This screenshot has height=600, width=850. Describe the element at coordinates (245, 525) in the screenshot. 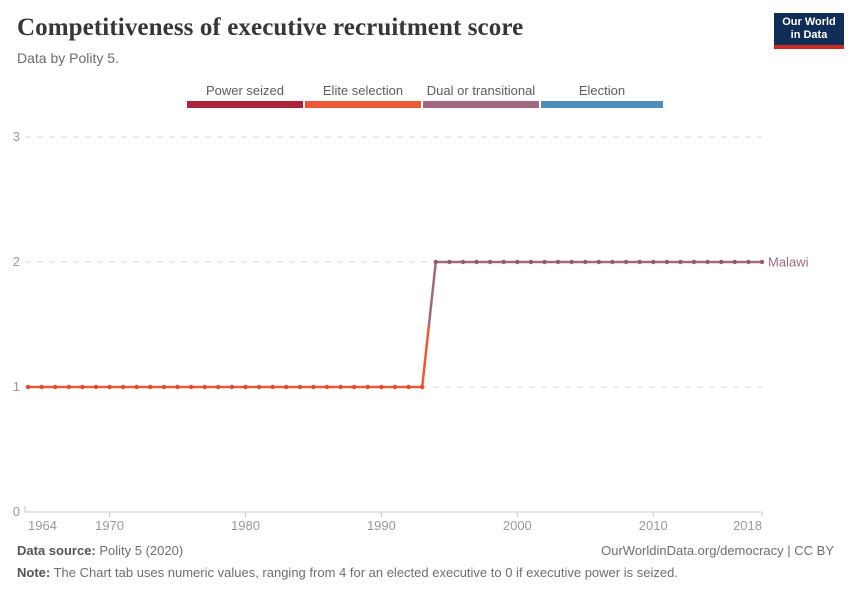

I see `x-axis-tick-label: 1980` at that location.